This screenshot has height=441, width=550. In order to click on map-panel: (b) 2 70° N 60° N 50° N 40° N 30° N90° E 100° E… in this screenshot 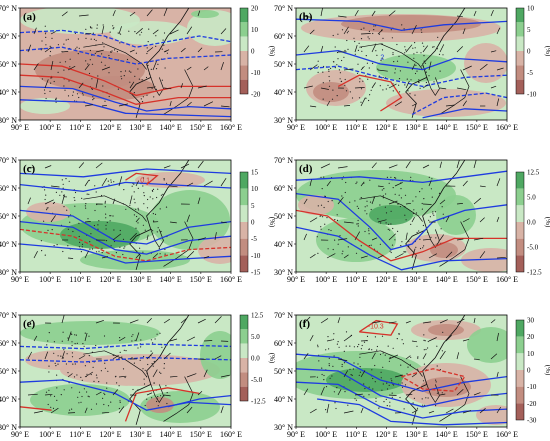, I will do `click(412, 68)`.